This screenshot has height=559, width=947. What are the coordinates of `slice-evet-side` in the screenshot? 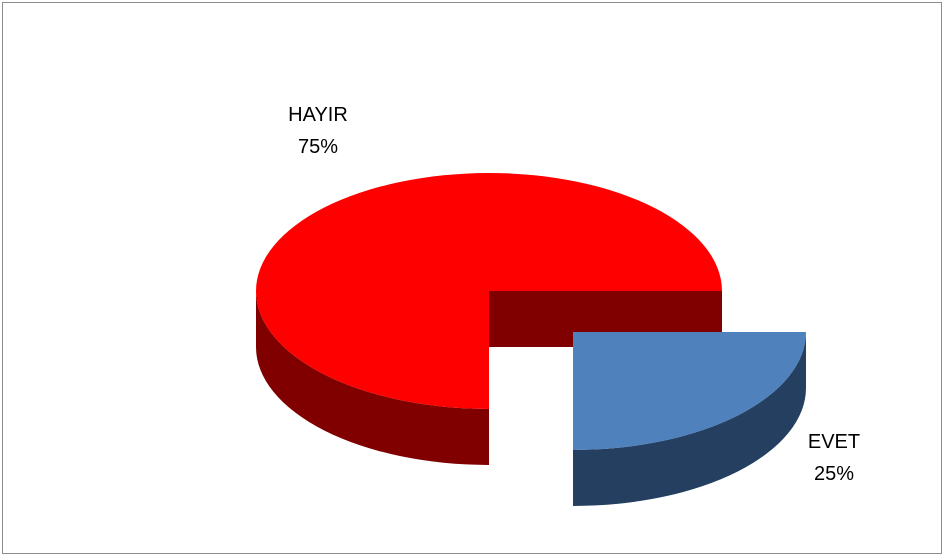 It's located at (689, 419).